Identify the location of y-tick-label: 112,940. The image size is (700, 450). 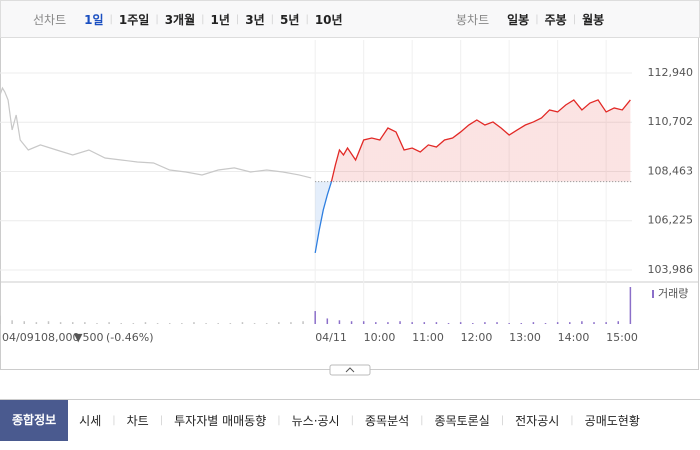
(671, 72).